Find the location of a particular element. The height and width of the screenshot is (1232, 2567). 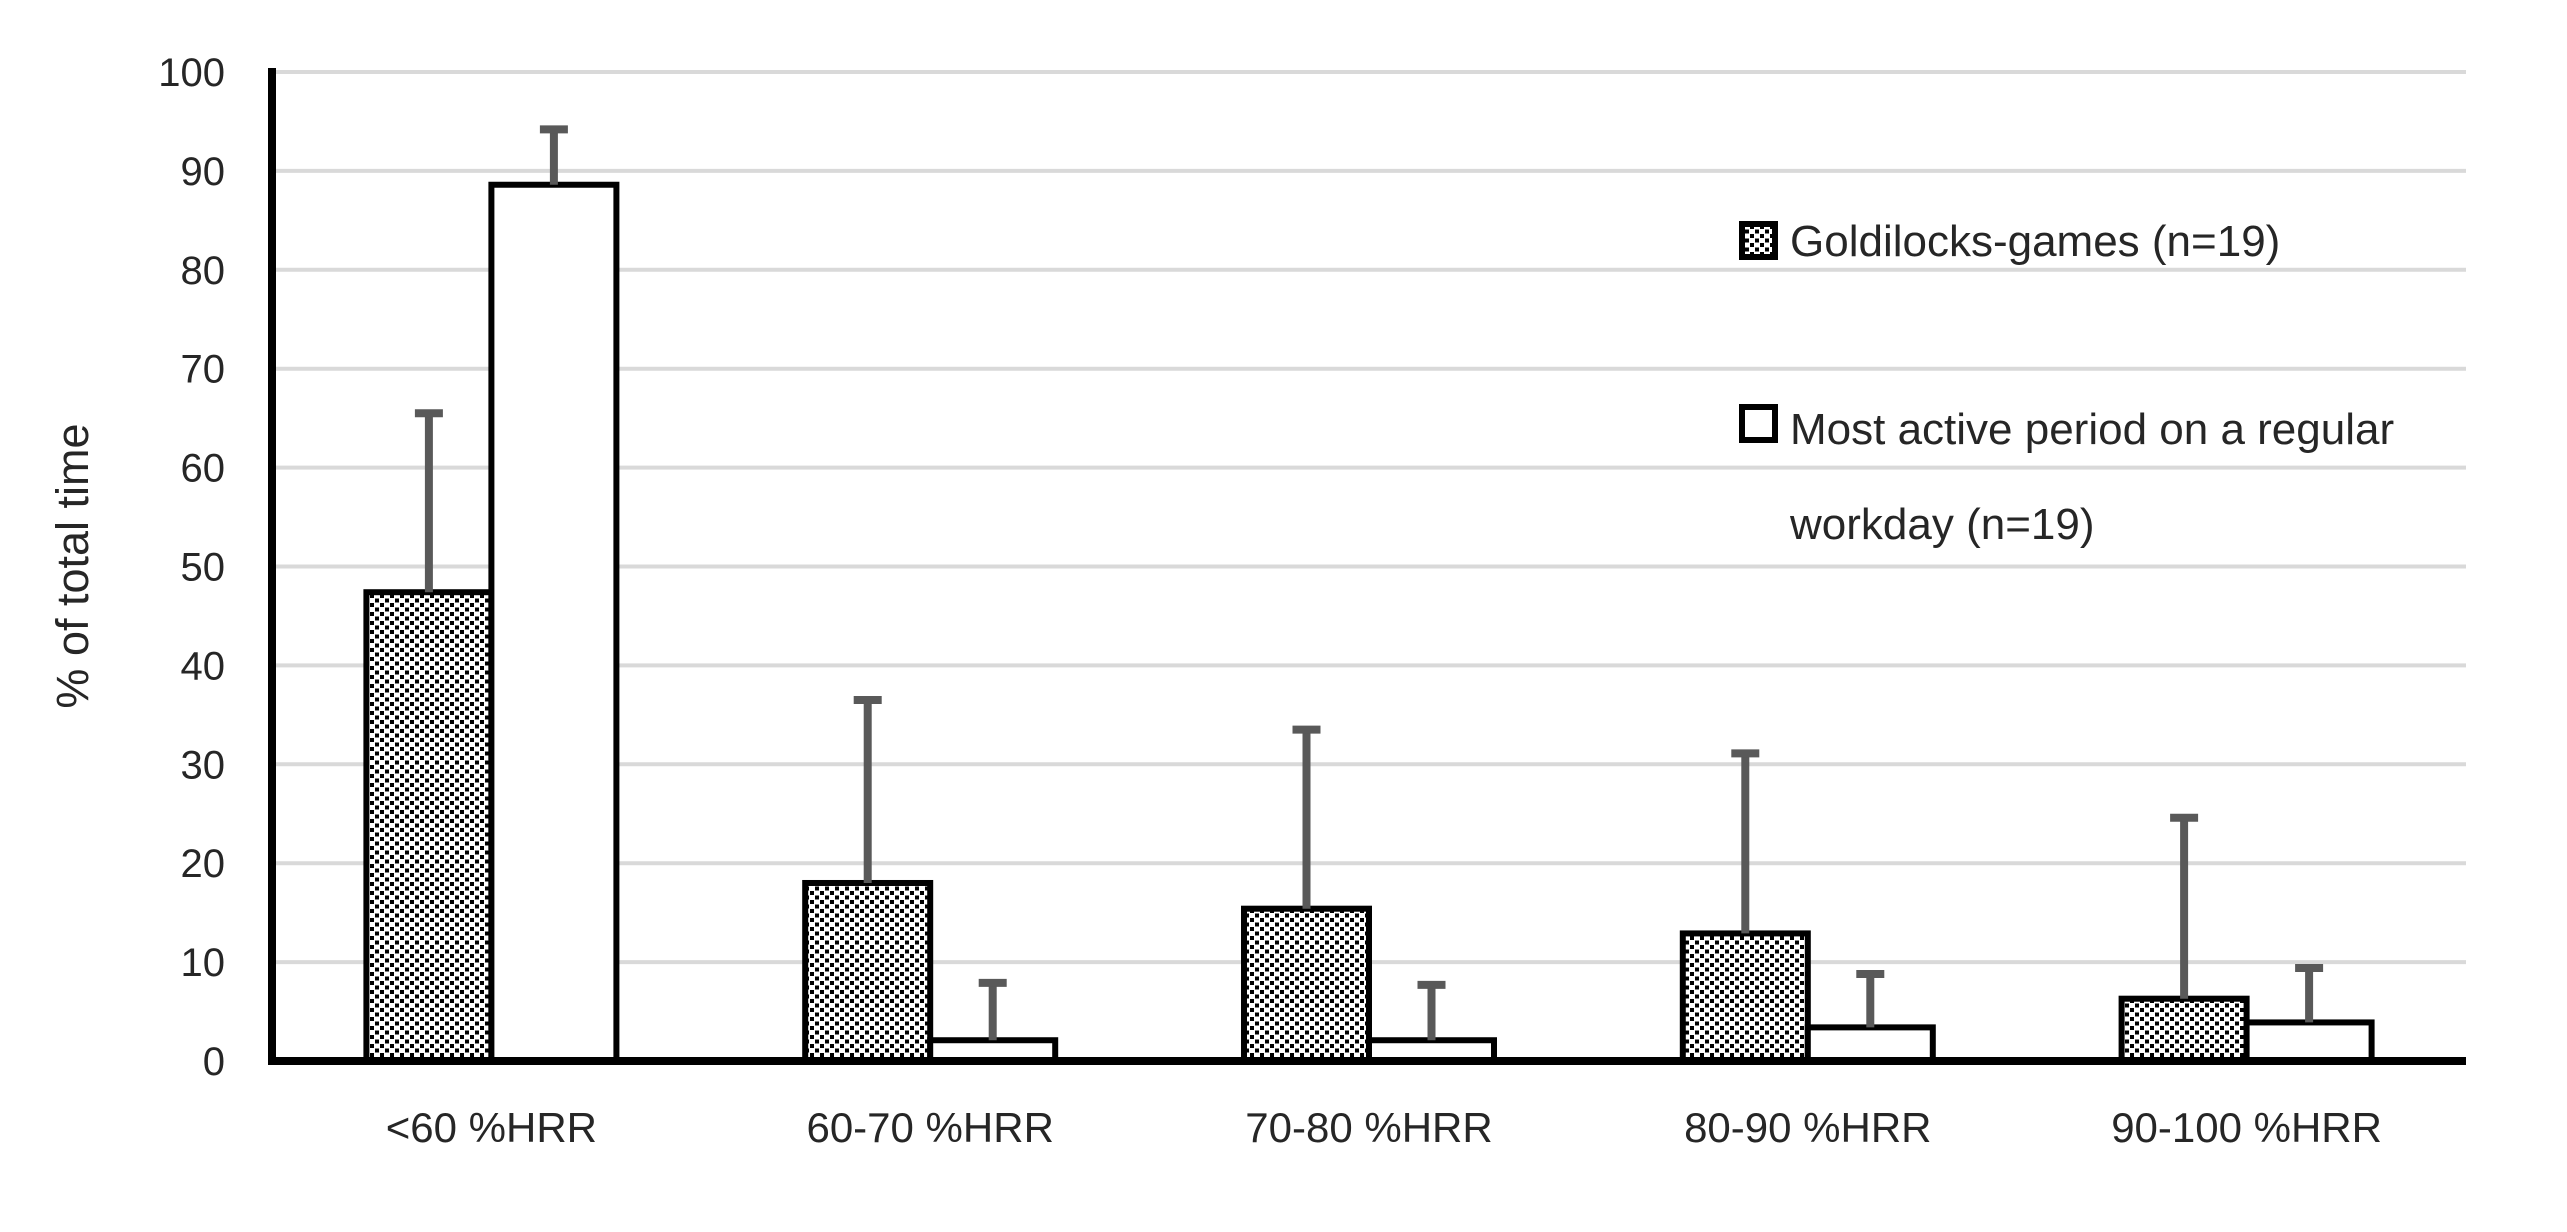

y-tick-label-90: 90 is located at coordinates (203, 172).